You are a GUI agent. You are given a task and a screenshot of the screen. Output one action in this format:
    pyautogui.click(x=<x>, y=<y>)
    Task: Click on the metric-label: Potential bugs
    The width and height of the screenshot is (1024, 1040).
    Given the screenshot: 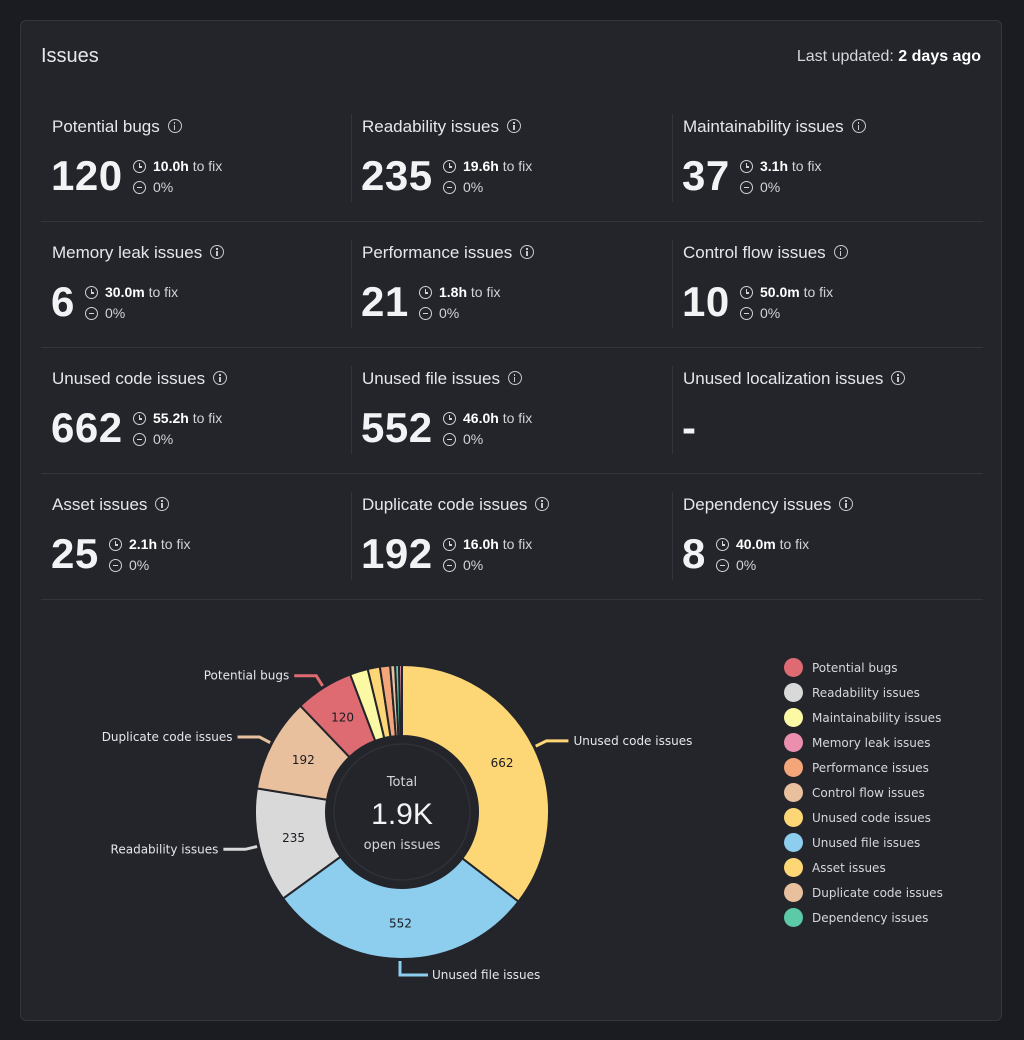 What is the action you would take?
    pyautogui.click(x=117, y=127)
    